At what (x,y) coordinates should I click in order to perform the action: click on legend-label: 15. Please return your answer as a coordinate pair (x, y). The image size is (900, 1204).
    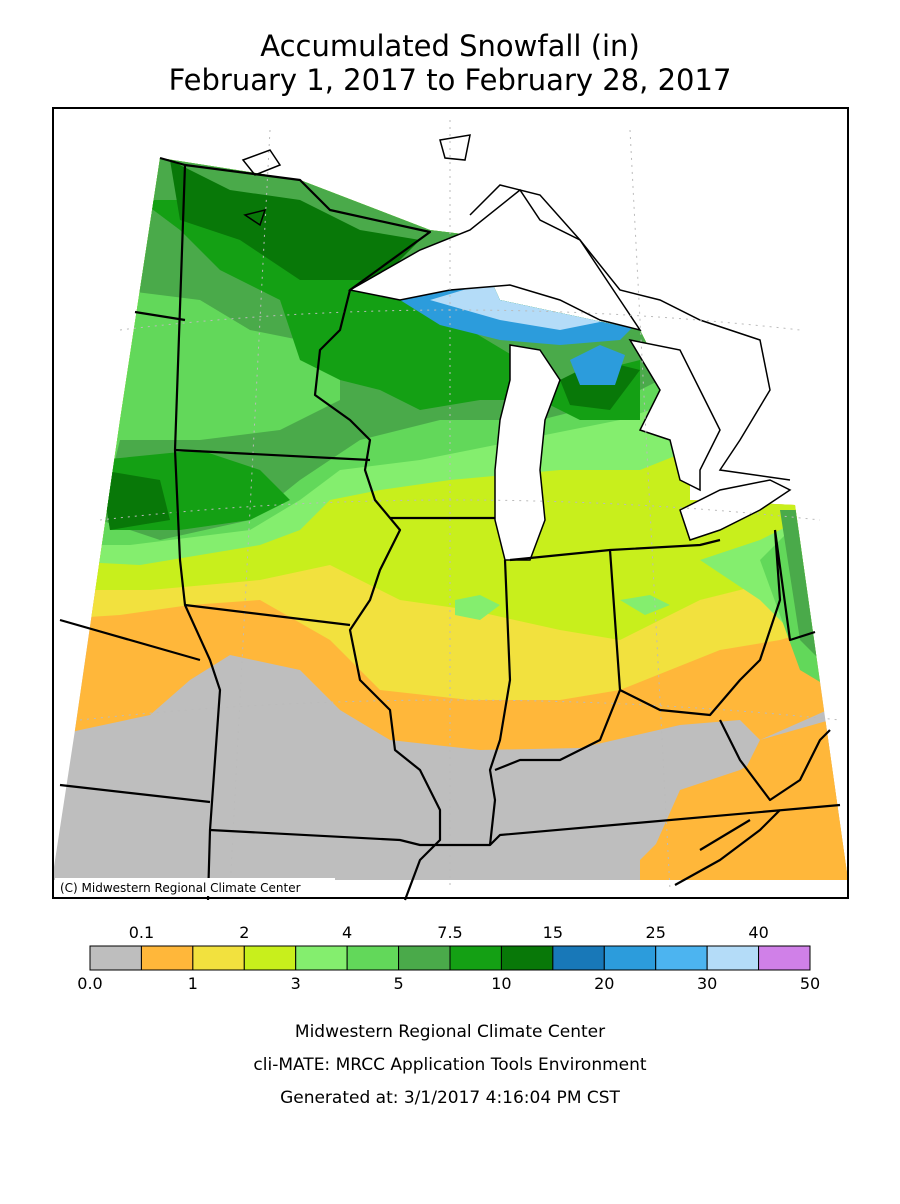
    Looking at the image, I should click on (553, 932).